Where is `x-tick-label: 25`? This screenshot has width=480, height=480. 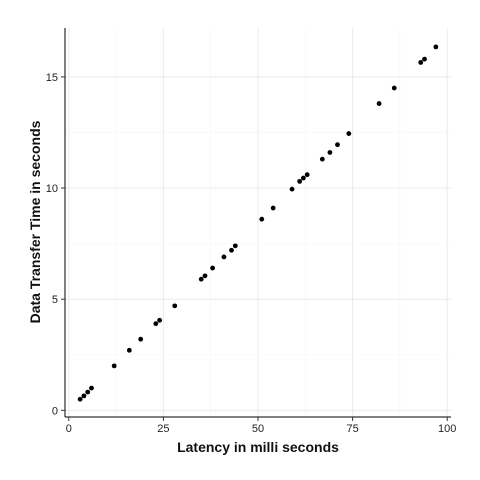
x-tick-label: 25 is located at coordinates (163, 429).